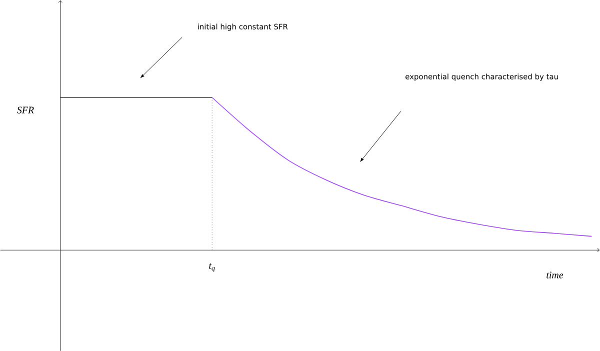 This screenshot has width=600, height=351. Describe the element at coordinates (212, 267) in the screenshot. I see `text: t$_{q}$` at that location.